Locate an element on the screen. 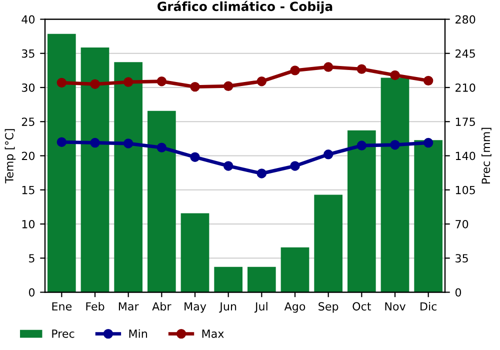  y2-tick-label: 175 is located at coordinates (465, 122).